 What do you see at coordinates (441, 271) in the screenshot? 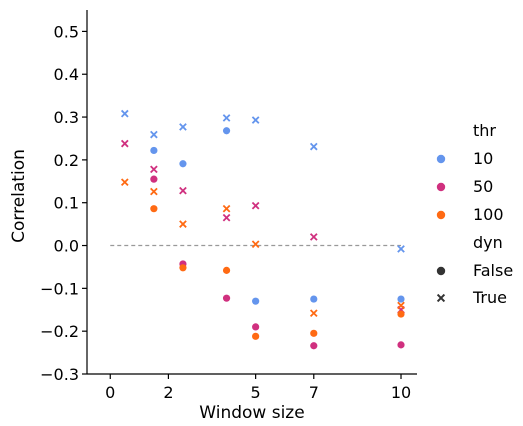
I see `legend-marker-circle` at bounding box center [441, 271].